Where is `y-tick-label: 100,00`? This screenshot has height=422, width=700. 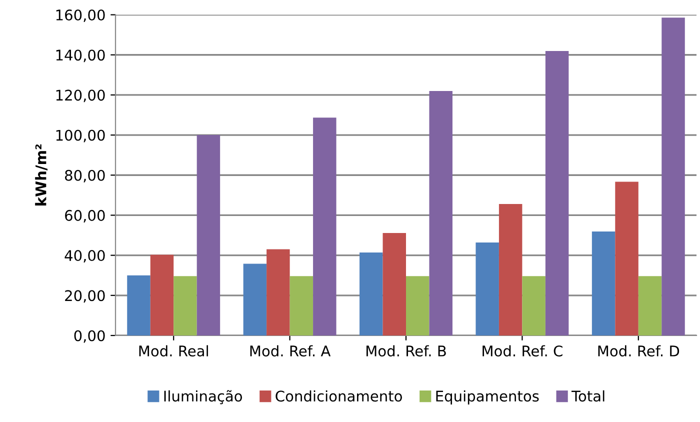
y-tick-label: 100,00 is located at coordinates (80, 136).